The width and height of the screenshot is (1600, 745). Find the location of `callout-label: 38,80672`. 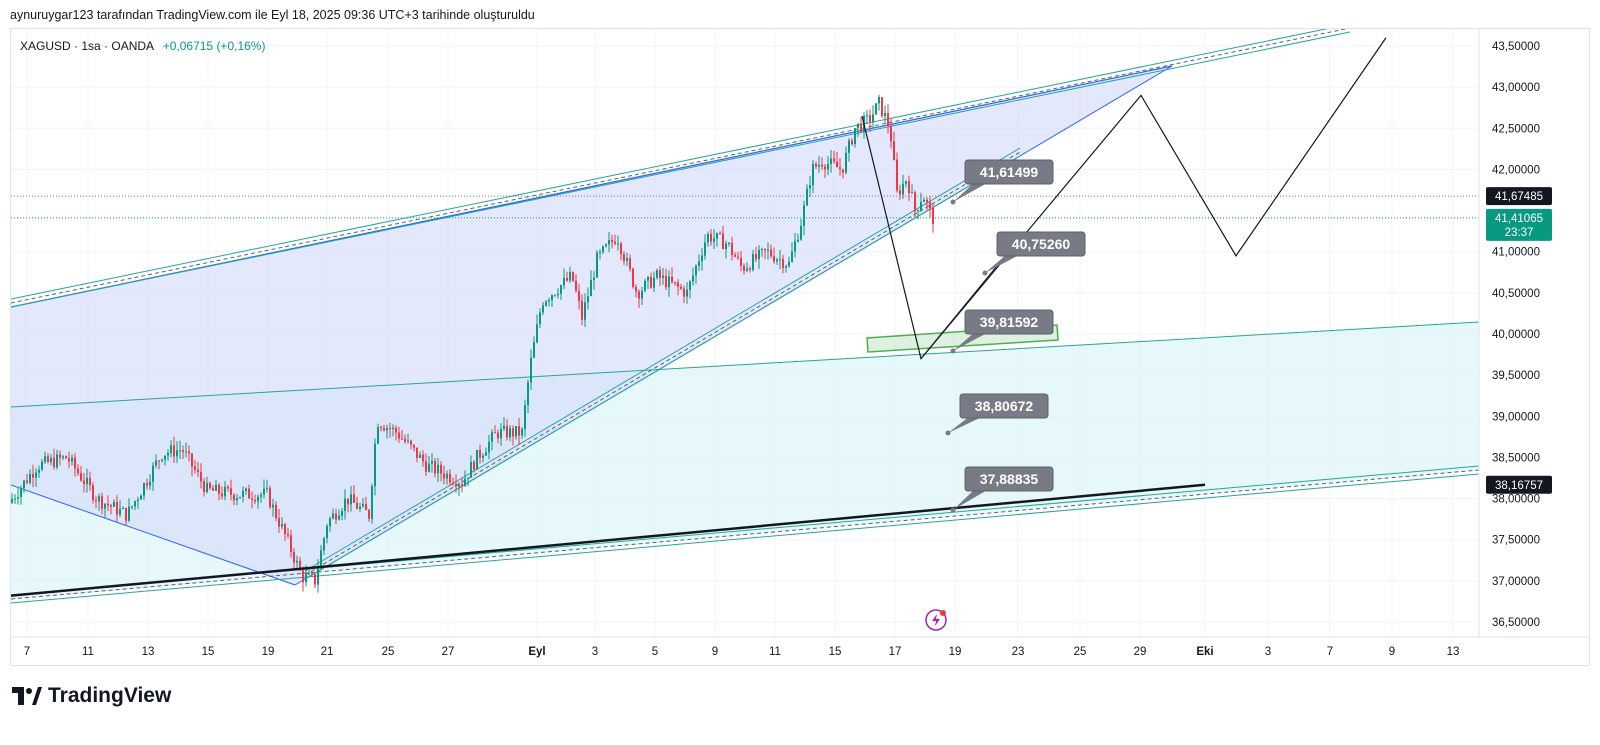

callout-label: 38,80672 is located at coordinates (1004, 406).